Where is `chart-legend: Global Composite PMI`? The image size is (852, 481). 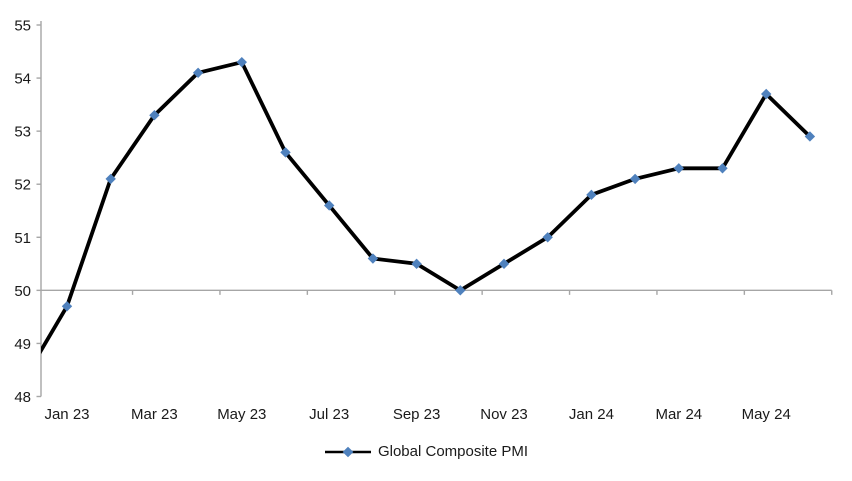 chart-legend: Global Composite PMI is located at coordinates (426, 452).